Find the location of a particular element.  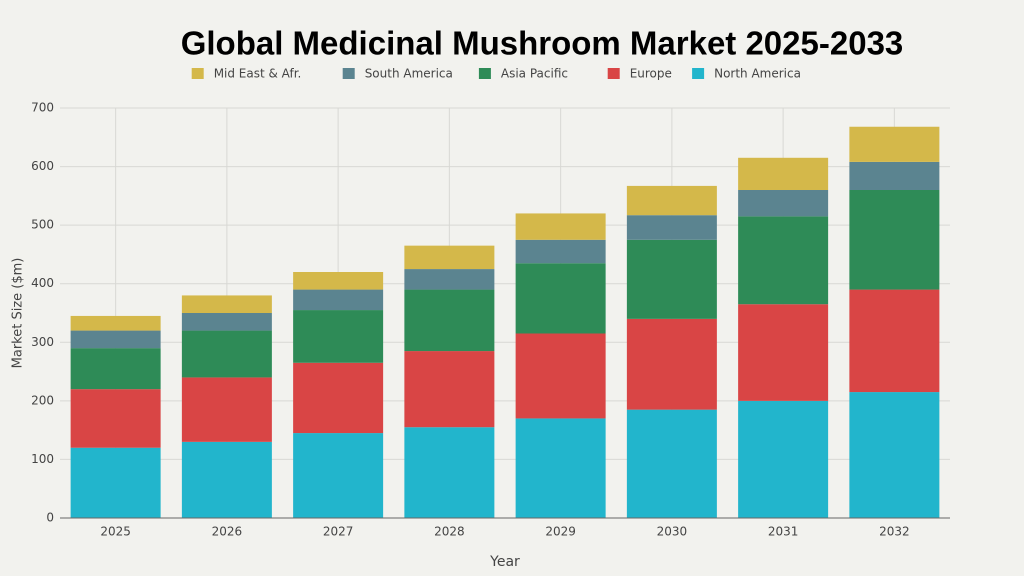

x-tick-label: 2031 is located at coordinates (783, 532).